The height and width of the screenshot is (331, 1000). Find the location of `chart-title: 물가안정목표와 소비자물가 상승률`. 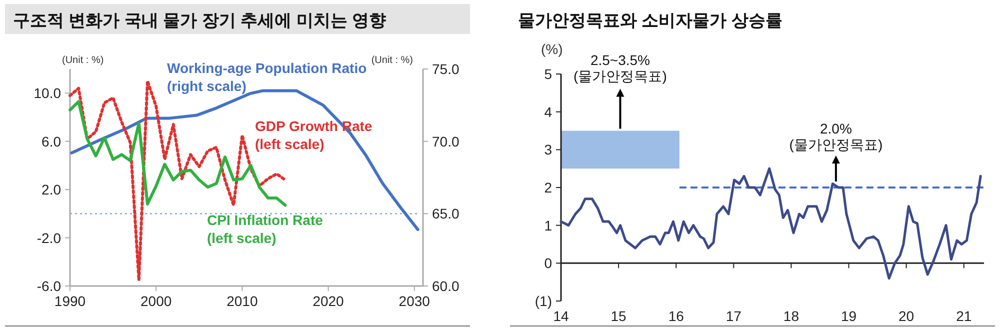

chart-title: 물가안정목표와 소비자물가 상승률 is located at coordinates (650, 20).